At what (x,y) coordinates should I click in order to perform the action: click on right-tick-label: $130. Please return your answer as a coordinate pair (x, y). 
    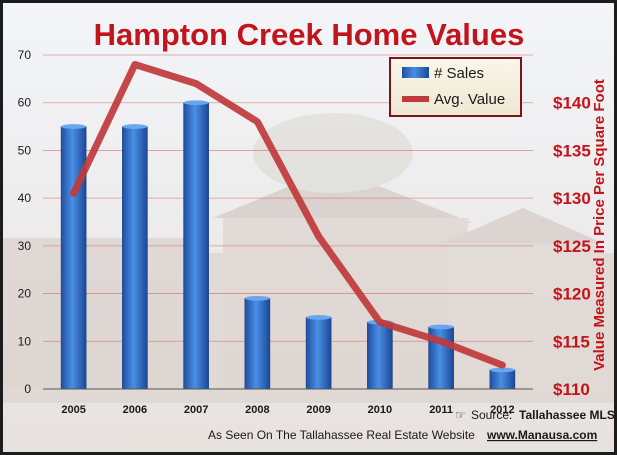
    Looking at the image, I should click on (572, 198).